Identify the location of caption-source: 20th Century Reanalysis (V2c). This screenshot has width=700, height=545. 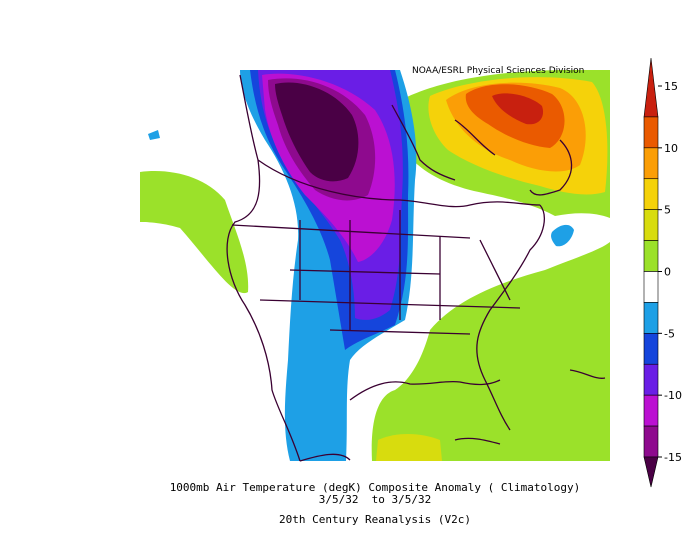
(350, 519).